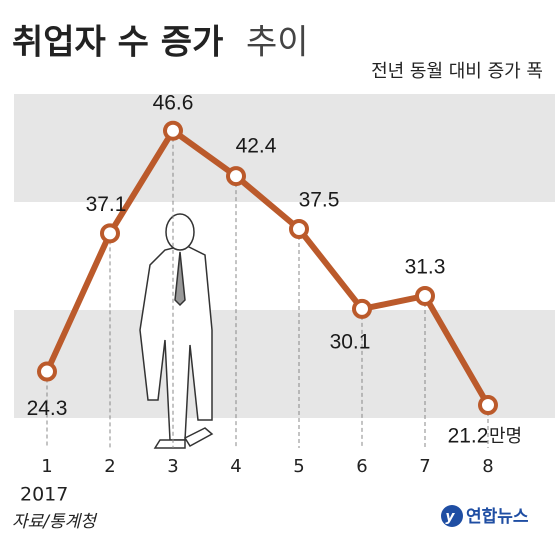 The image size is (555, 543). I want to click on source: 자료/통계청, so click(55, 522).